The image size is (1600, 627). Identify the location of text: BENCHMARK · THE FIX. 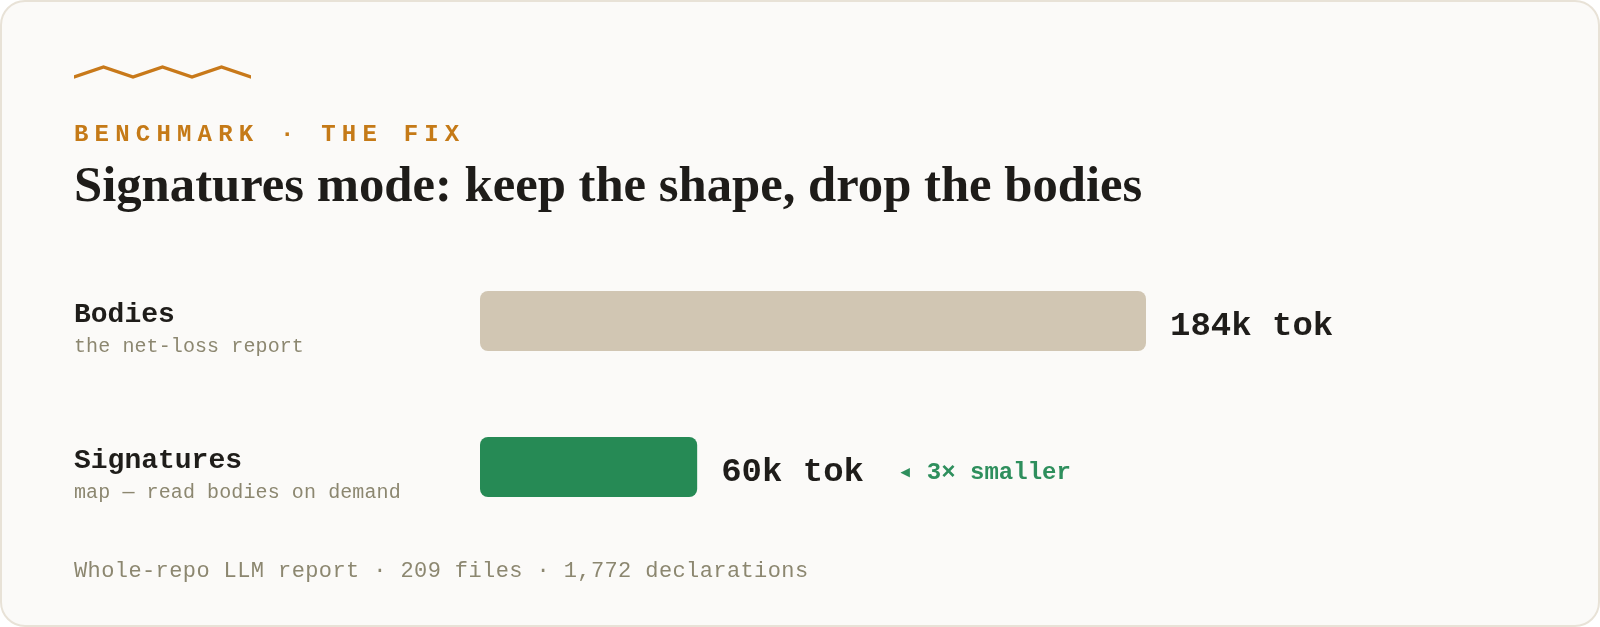
(270, 134).